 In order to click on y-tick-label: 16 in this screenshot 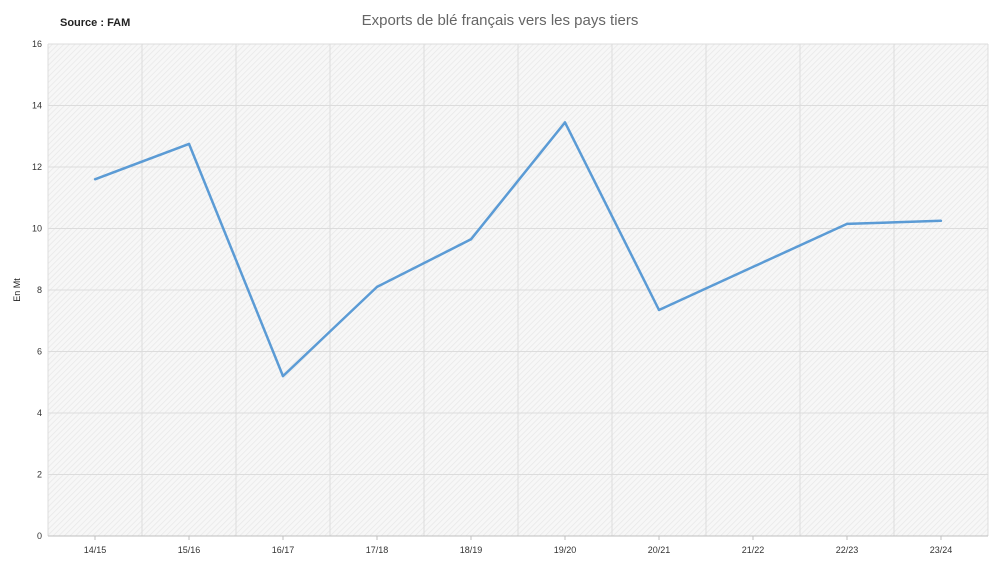, I will do `click(37, 44)`.